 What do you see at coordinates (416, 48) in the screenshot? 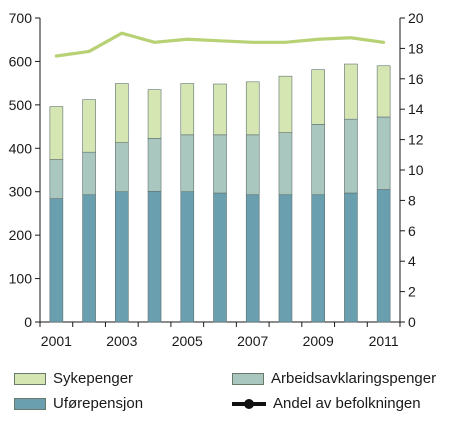
I see `y-right-tick-label: 18` at bounding box center [416, 48].